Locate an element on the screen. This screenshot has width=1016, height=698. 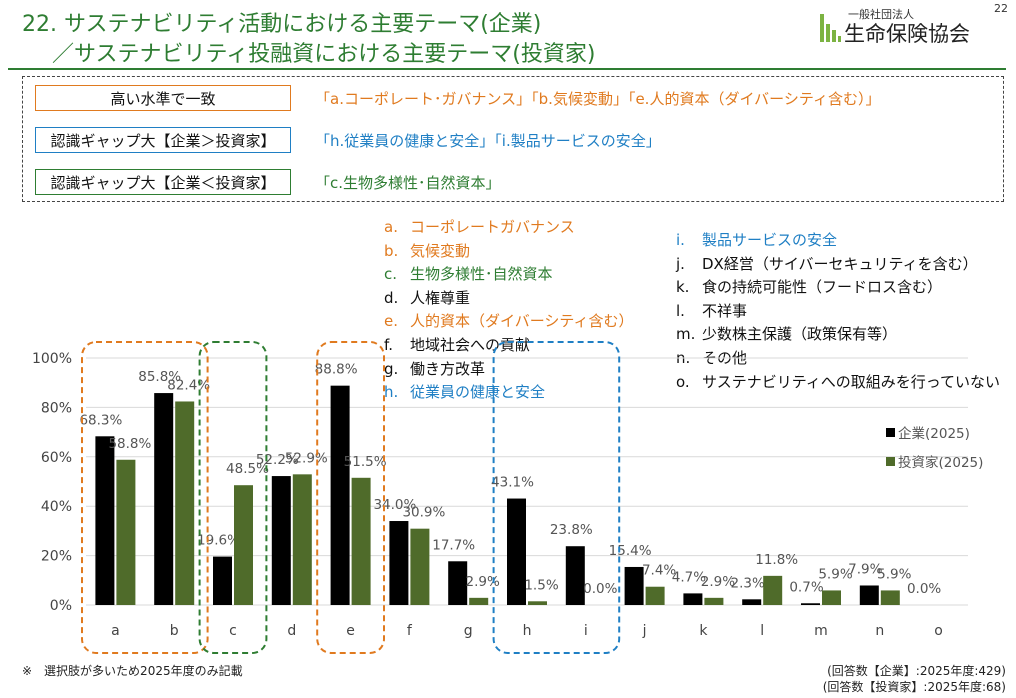
series-legend-label: 企業(2025) is located at coordinates (934, 433).